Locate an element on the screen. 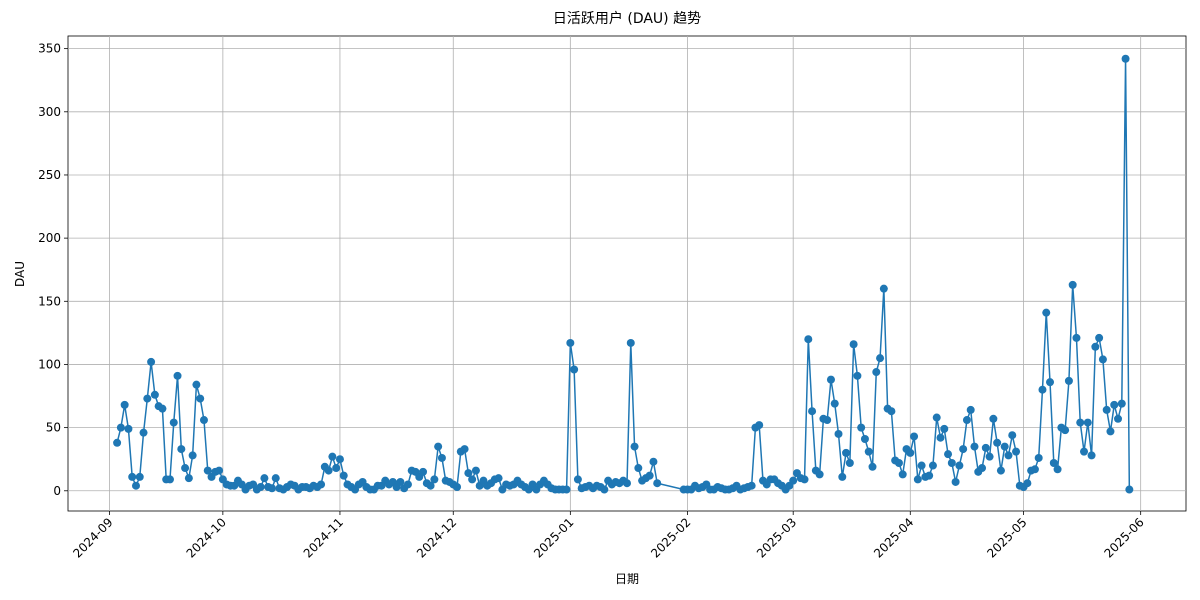 The height and width of the screenshot is (600, 1200). y-axis-label: DAU is located at coordinates (20, 274).